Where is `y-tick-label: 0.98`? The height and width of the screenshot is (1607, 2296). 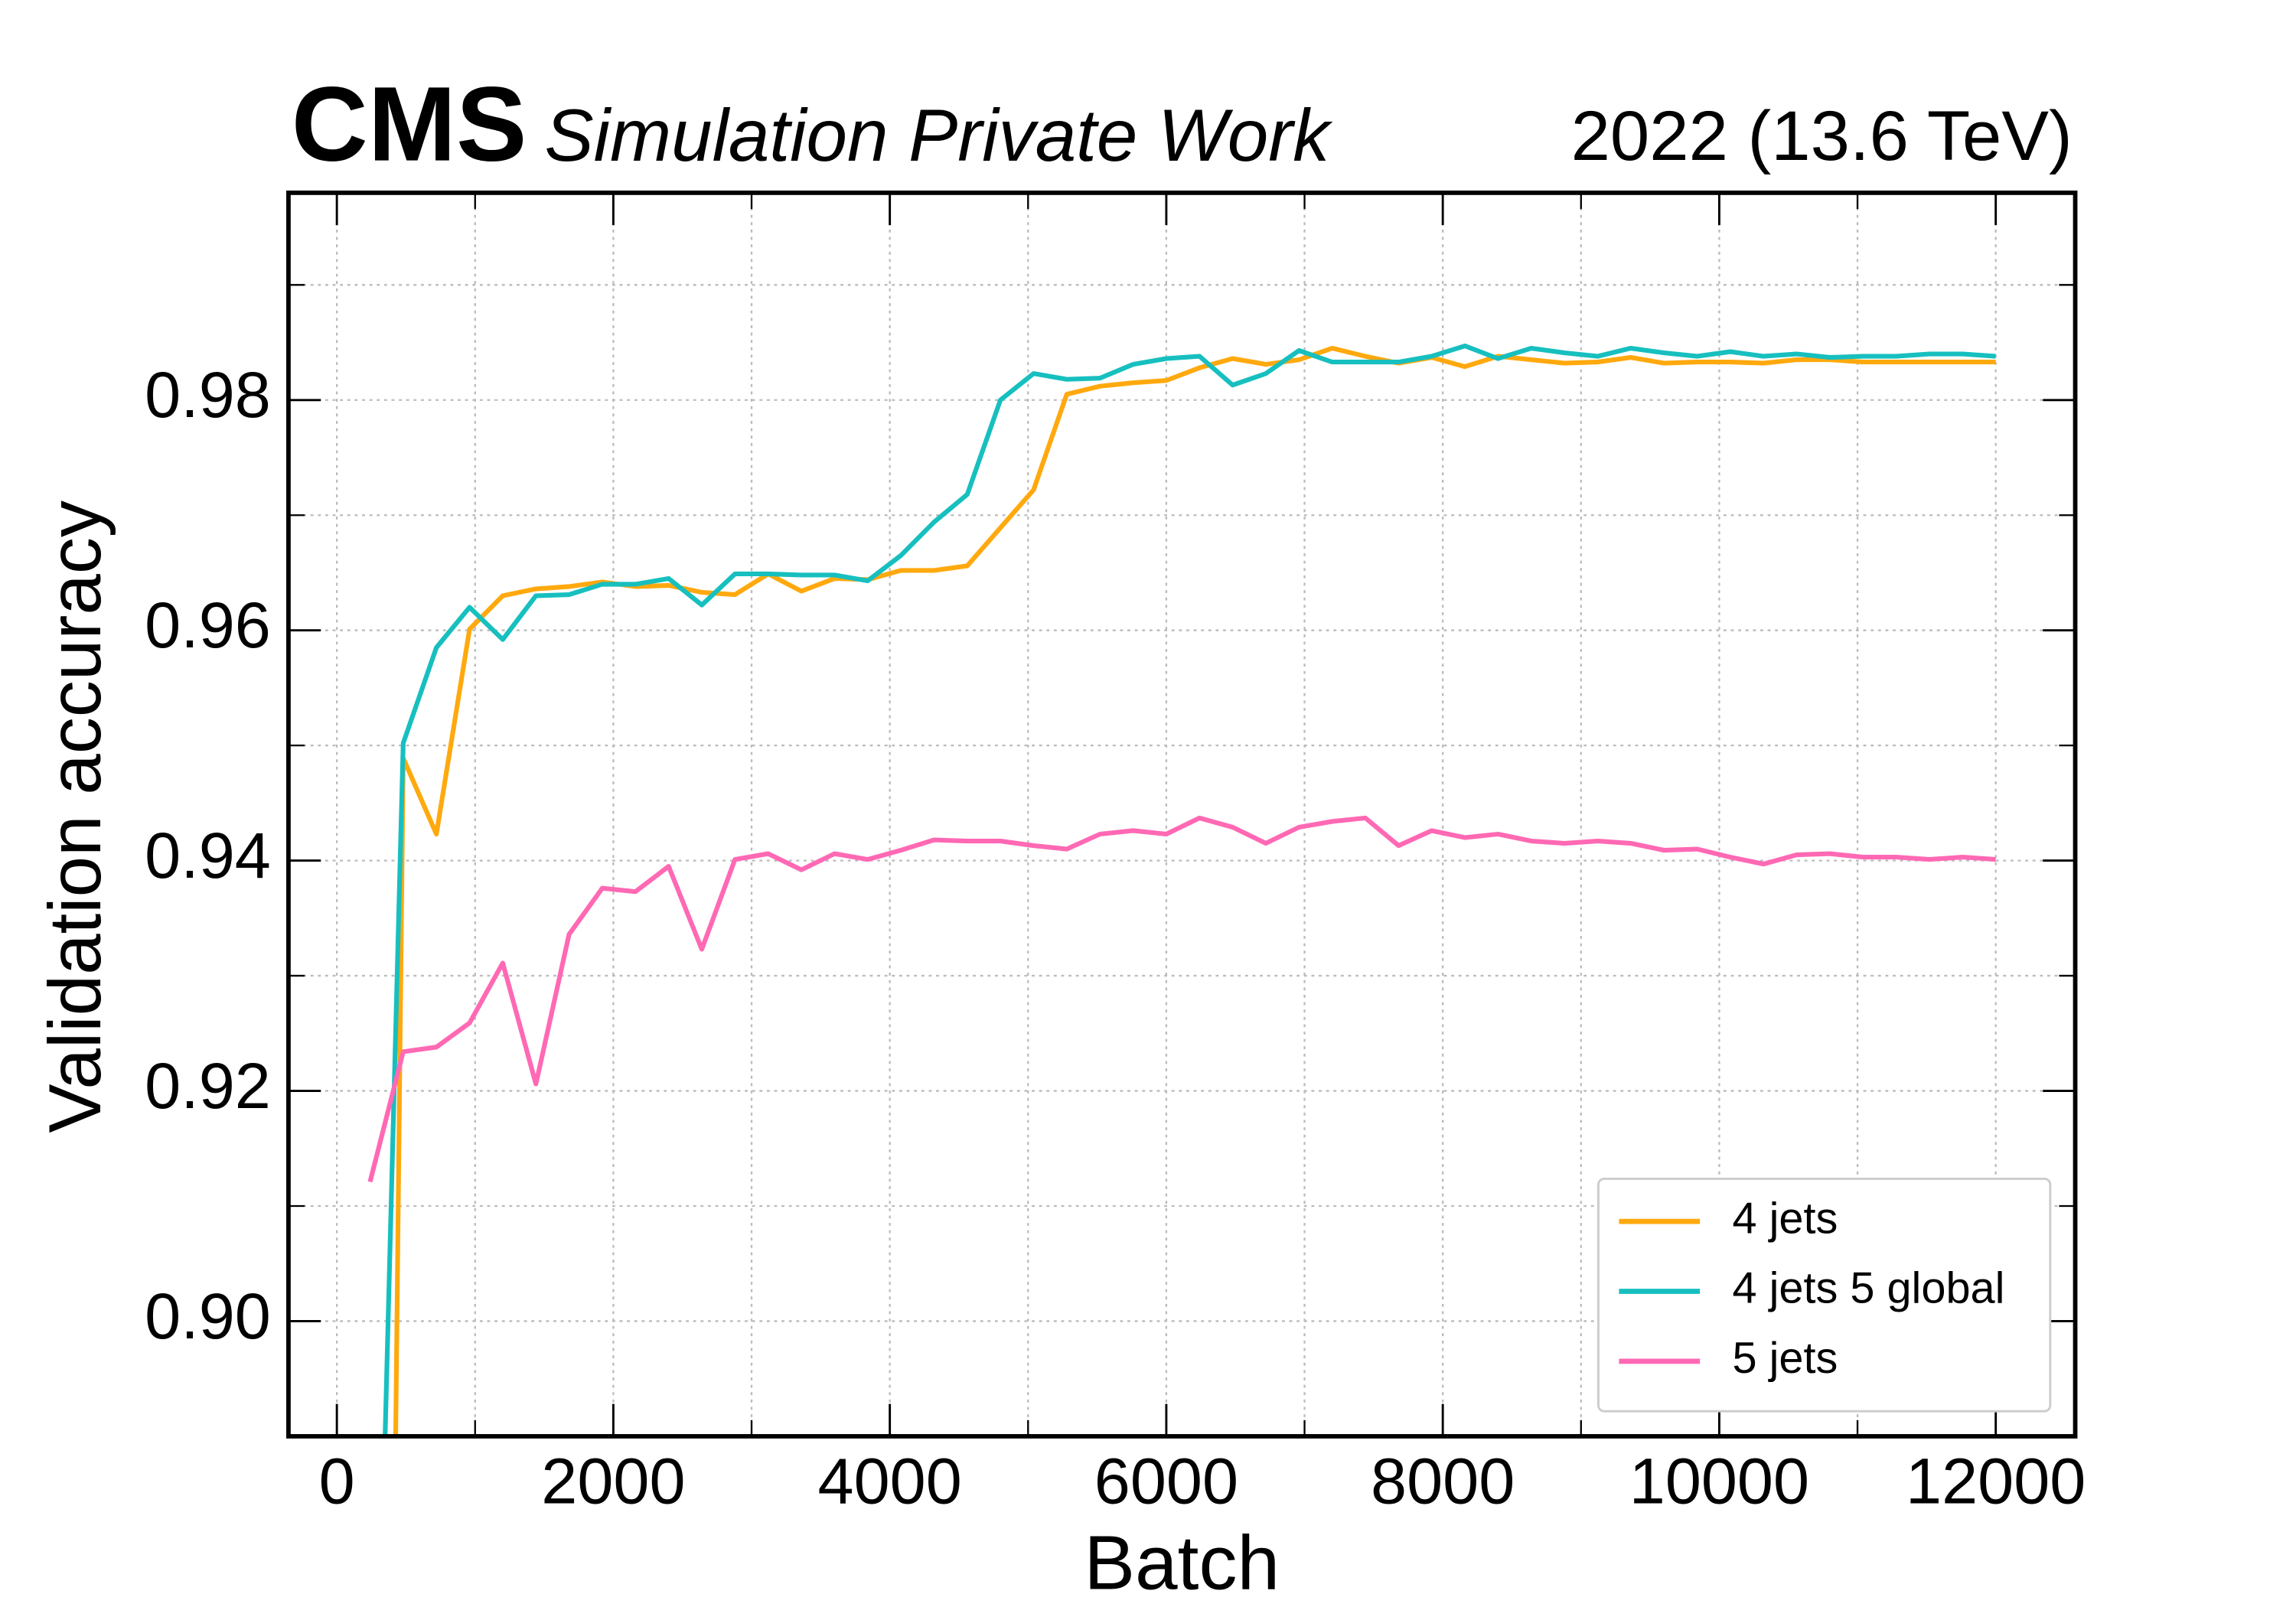 y-tick-label: 0.98 is located at coordinates (208, 394).